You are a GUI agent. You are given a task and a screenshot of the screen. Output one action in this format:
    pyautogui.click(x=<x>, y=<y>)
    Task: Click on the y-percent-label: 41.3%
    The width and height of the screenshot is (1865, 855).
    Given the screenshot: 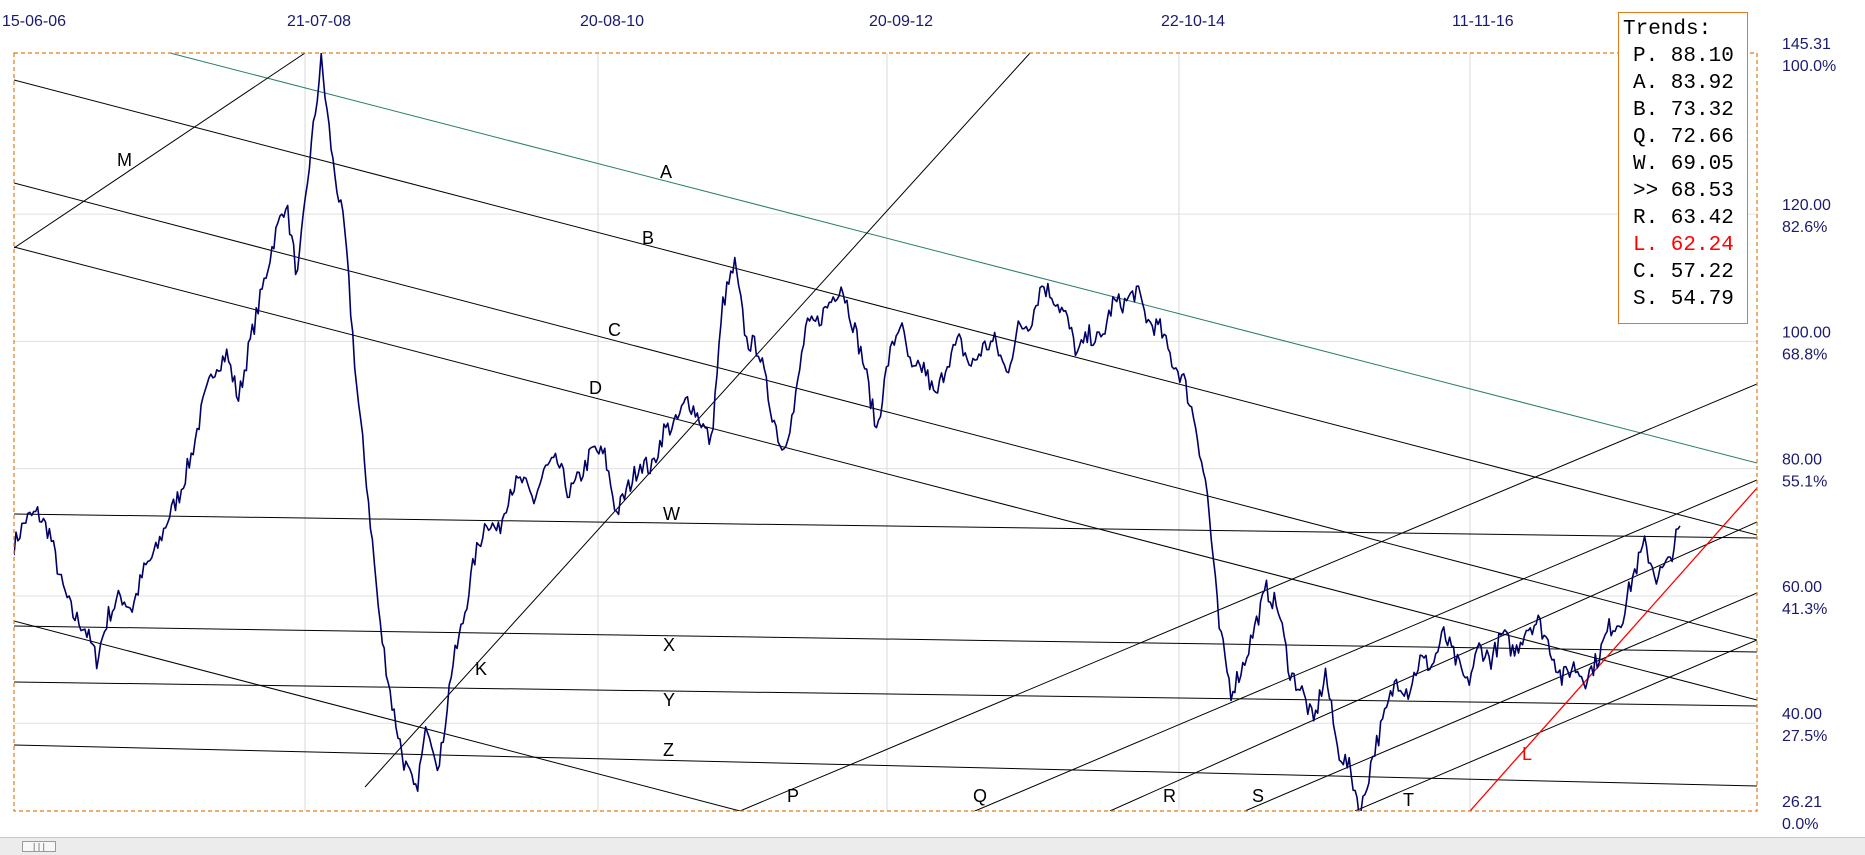 What is the action you would take?
    pyautogui.click(x=1804, y=609)
    